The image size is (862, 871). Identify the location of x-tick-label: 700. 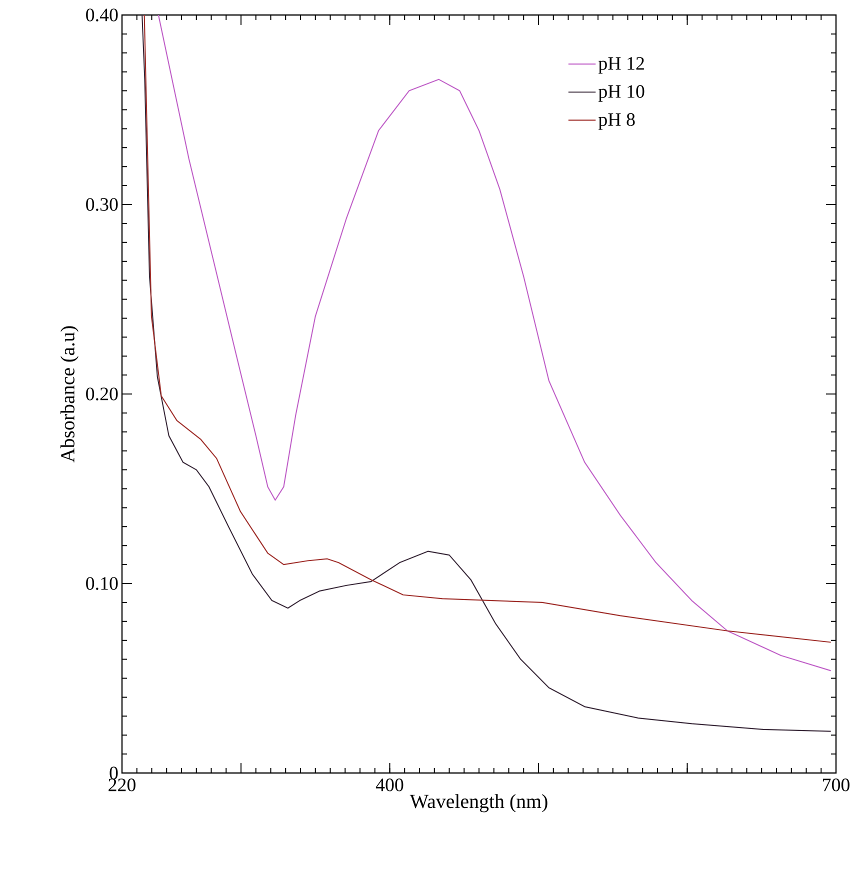
(836, 785).